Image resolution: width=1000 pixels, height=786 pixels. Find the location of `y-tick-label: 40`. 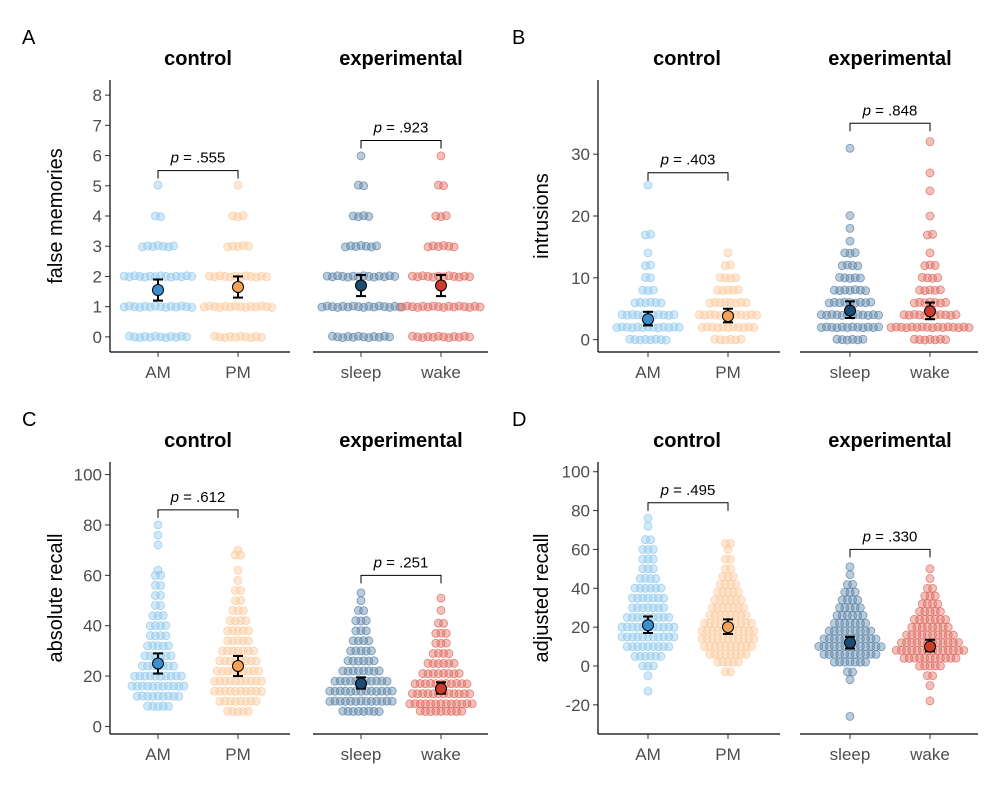

y-tick-label: 40 is located at coordinates (92, 626).